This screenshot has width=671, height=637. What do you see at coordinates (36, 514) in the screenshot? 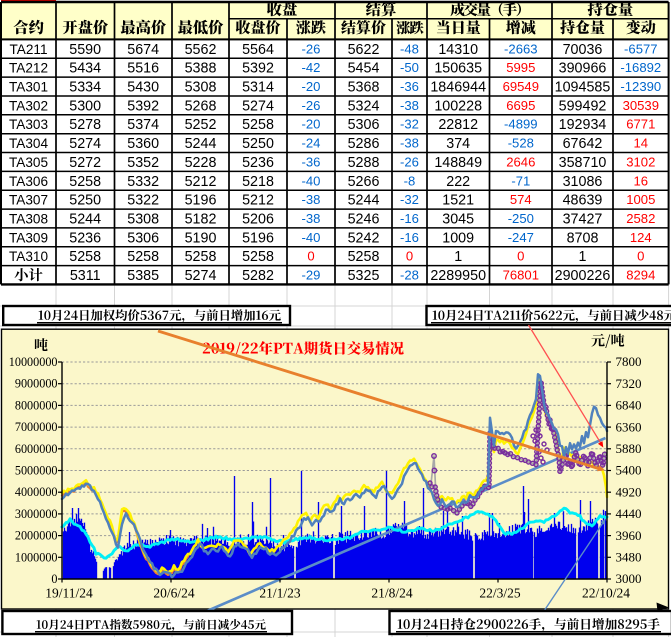
I see `svg-text: 3000000` at bounding box center [36, 514].